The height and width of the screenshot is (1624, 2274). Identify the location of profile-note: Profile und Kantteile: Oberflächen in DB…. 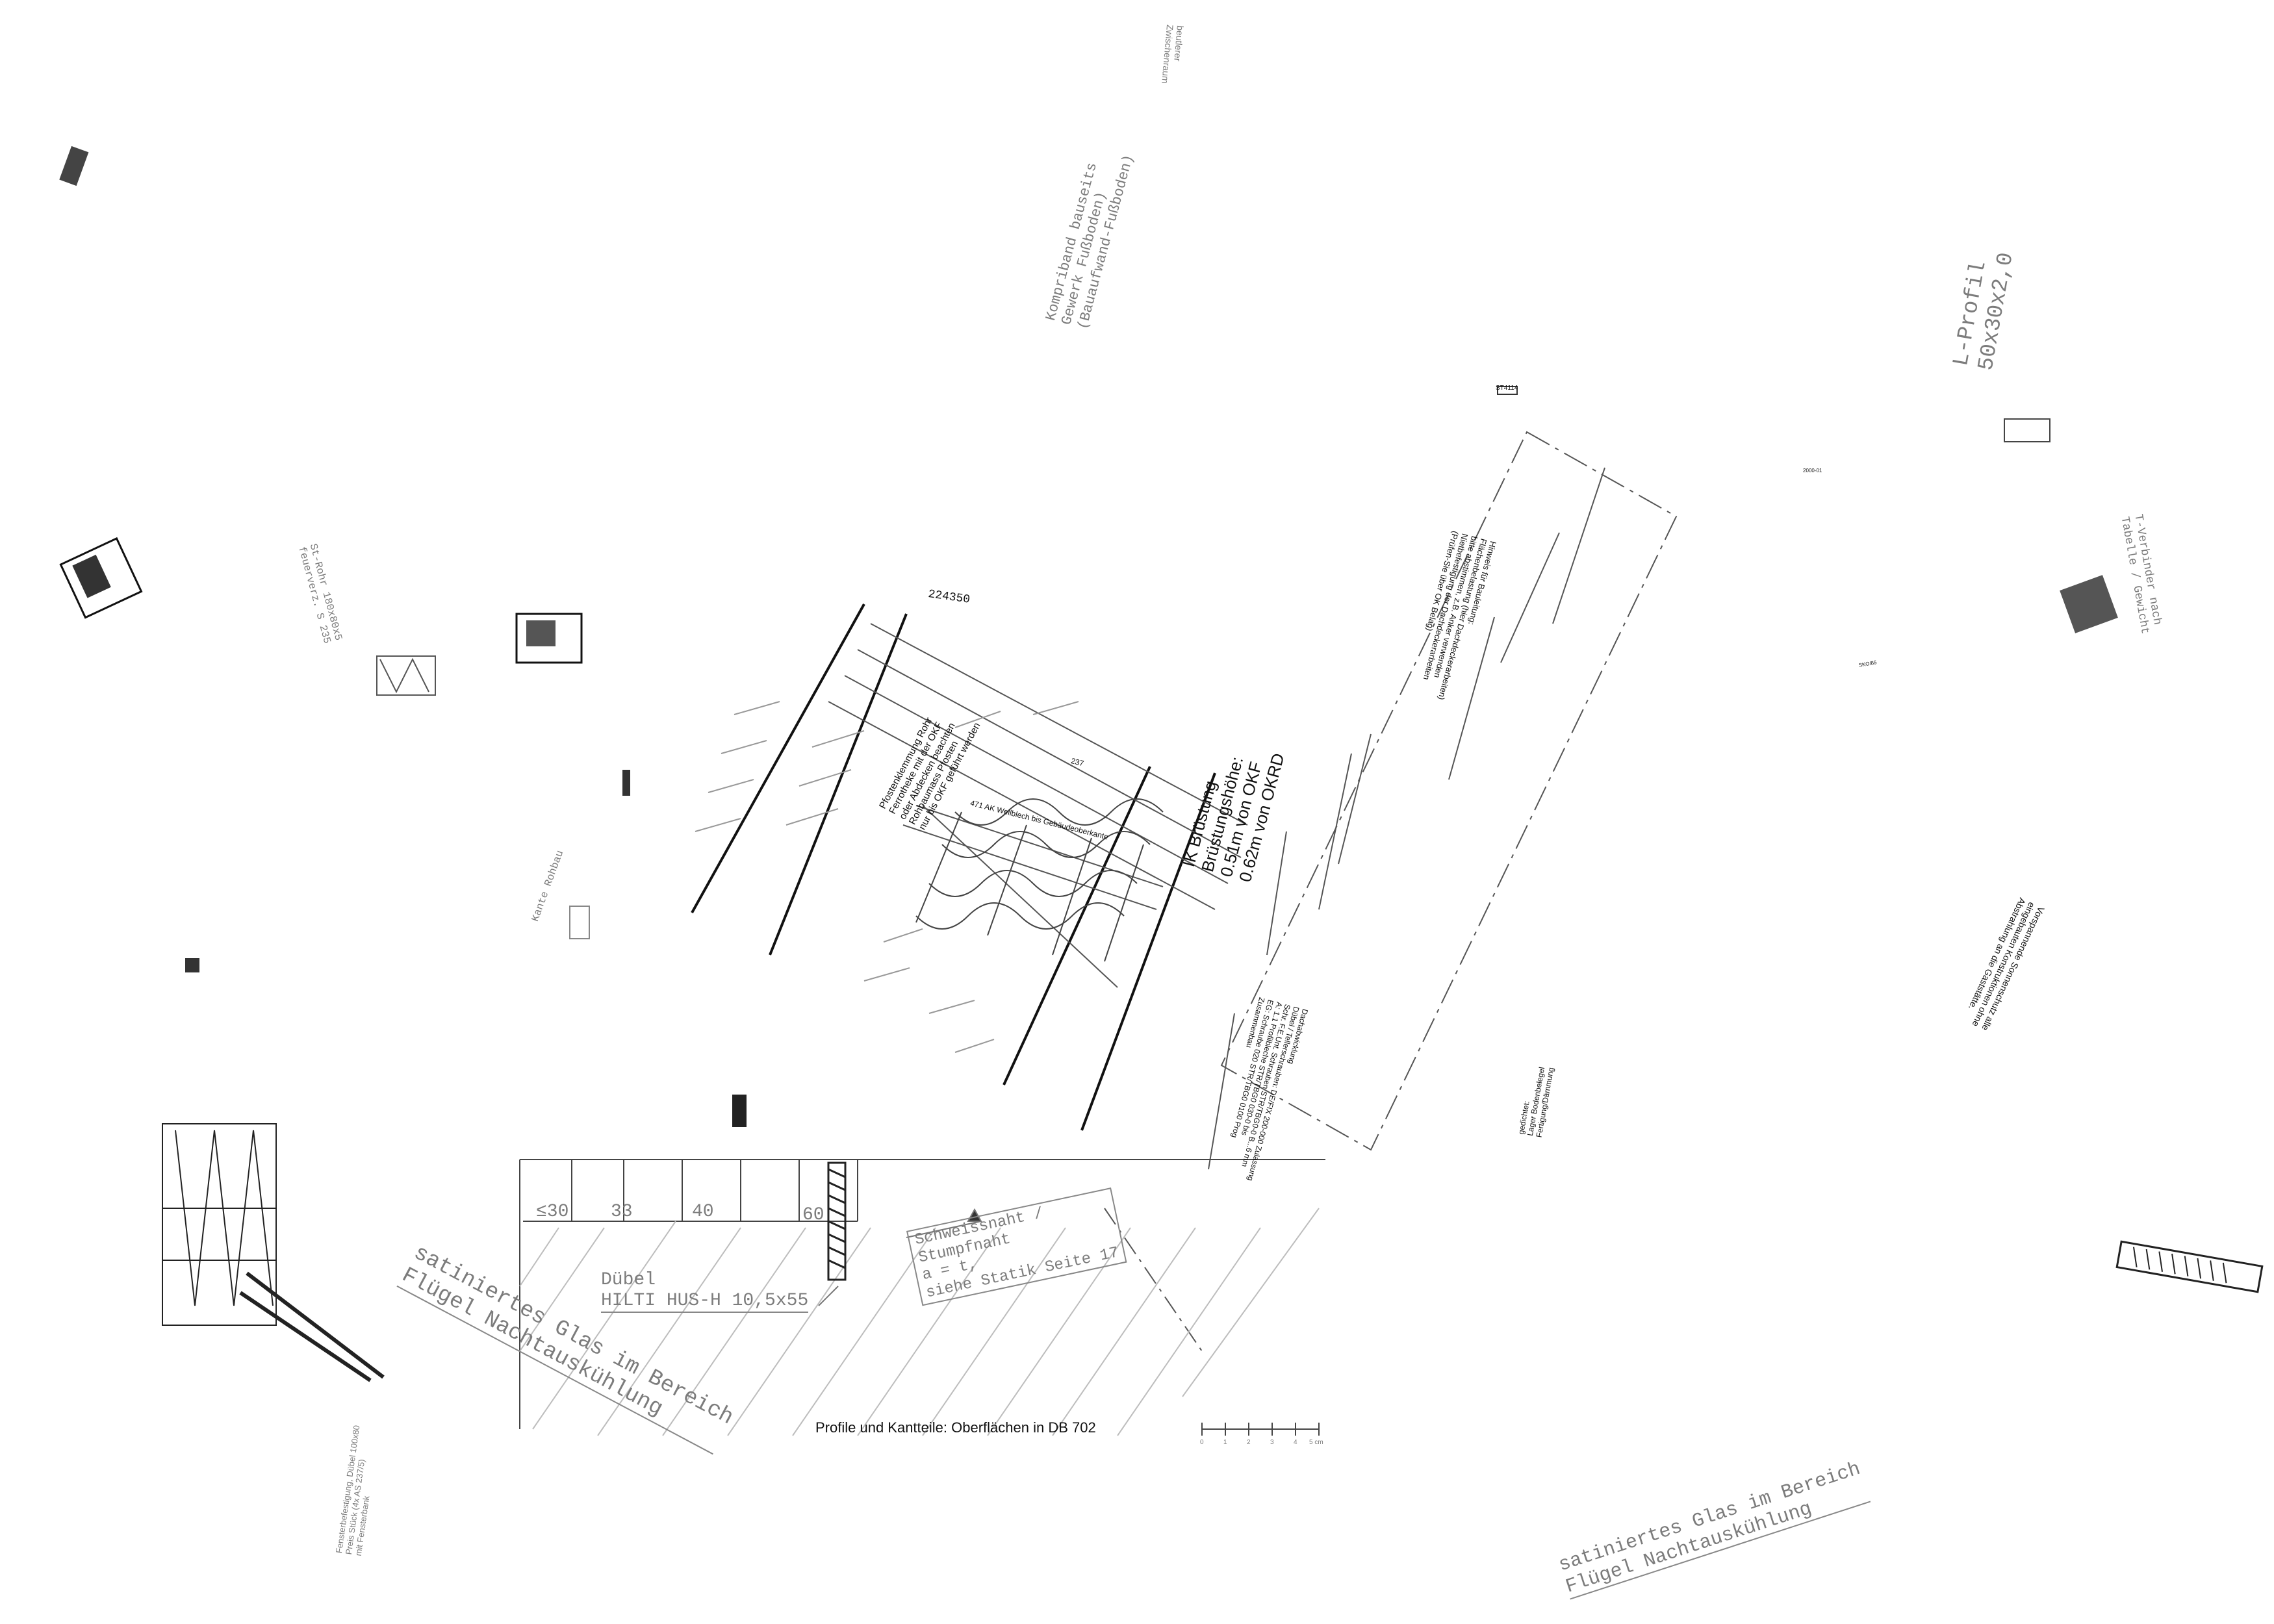
(955, 1427).